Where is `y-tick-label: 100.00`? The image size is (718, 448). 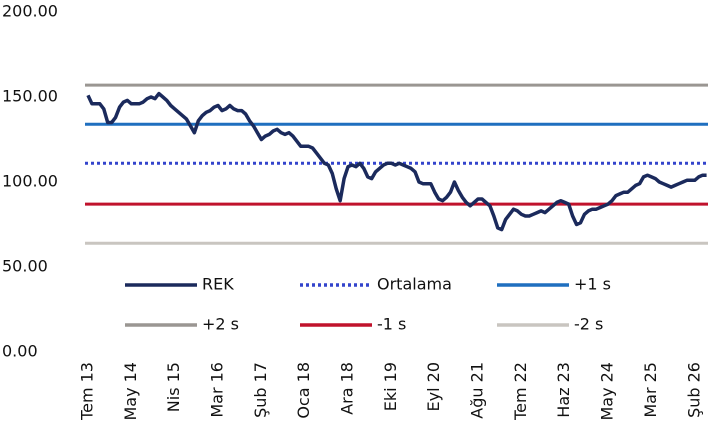
y-tick-label: 100.00 is located at coordinates (30, 181).